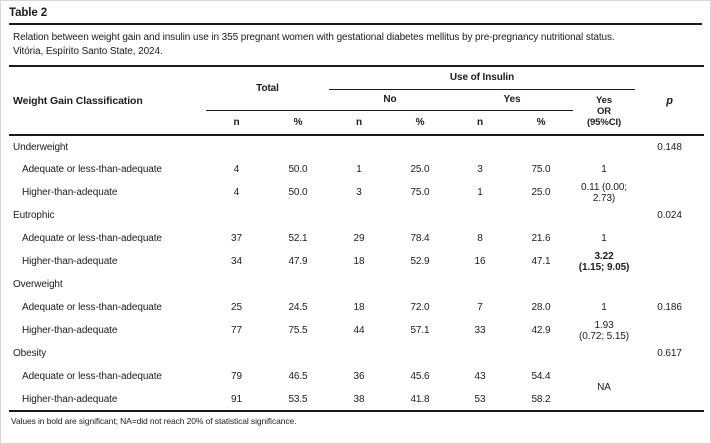 The width and height of the screenshot is (711, 444). Describe the element at coordinates (420, 261) in the screenshot. I see `cell-no-pct: 52.9` at that location.